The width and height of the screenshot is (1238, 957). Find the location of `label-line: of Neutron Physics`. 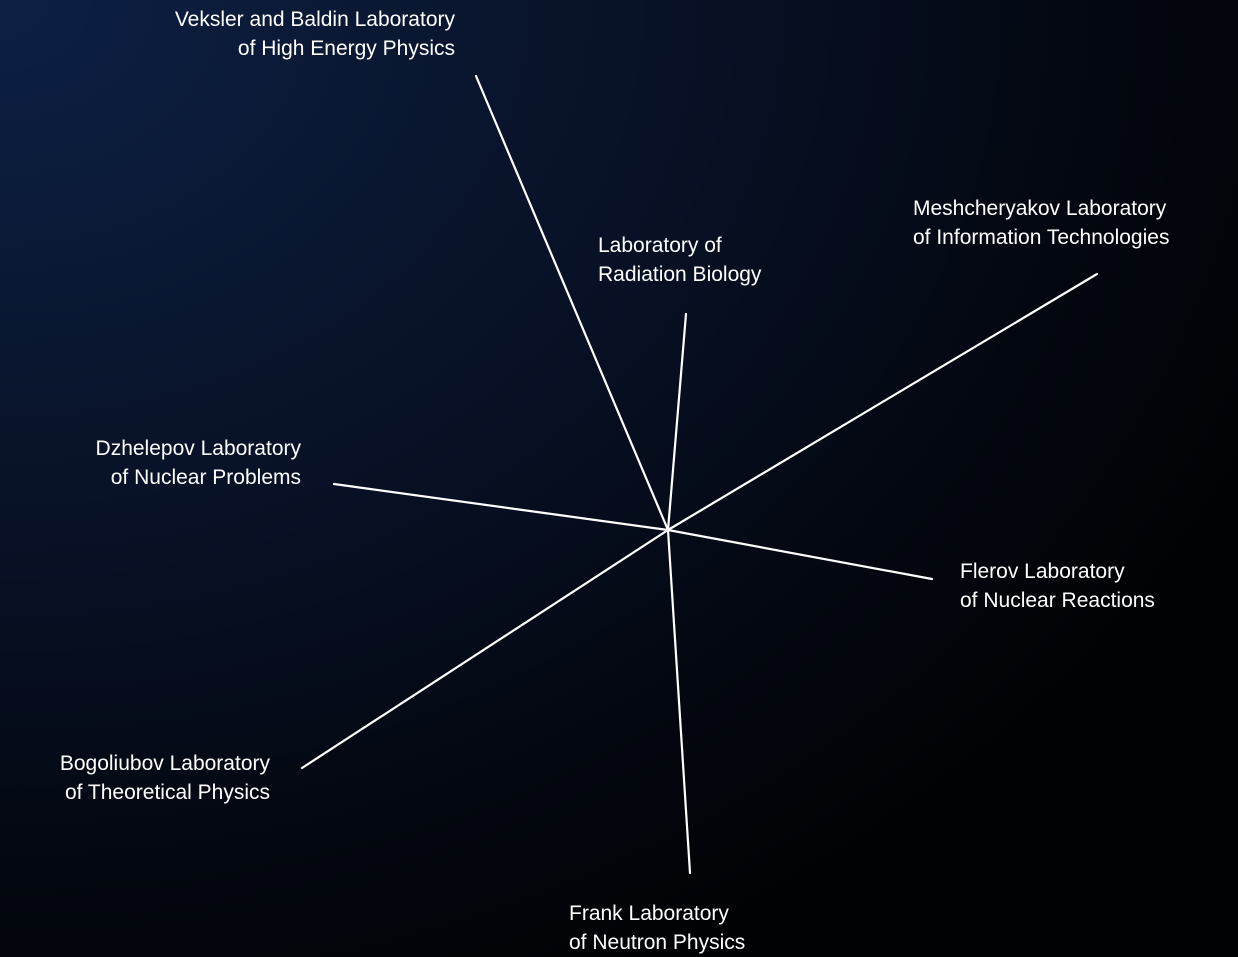

label-line: of Neutron Physics is located at coordinates (657, 942).